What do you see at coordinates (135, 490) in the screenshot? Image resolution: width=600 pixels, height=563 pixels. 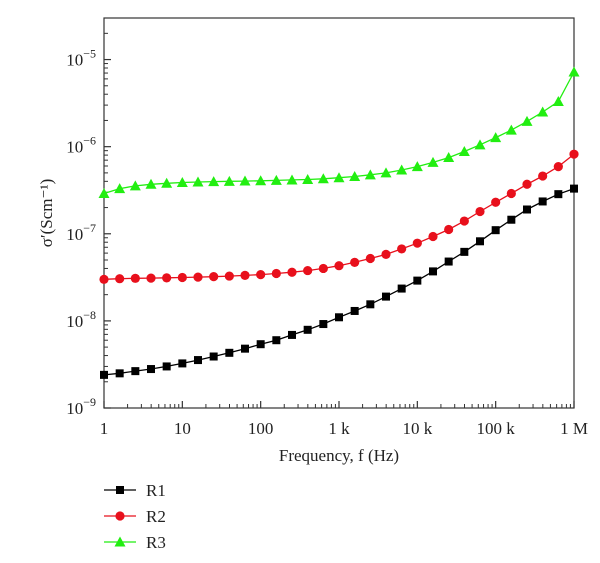 I see `legend-item-r1: R1` at bounding box center [135, 490].